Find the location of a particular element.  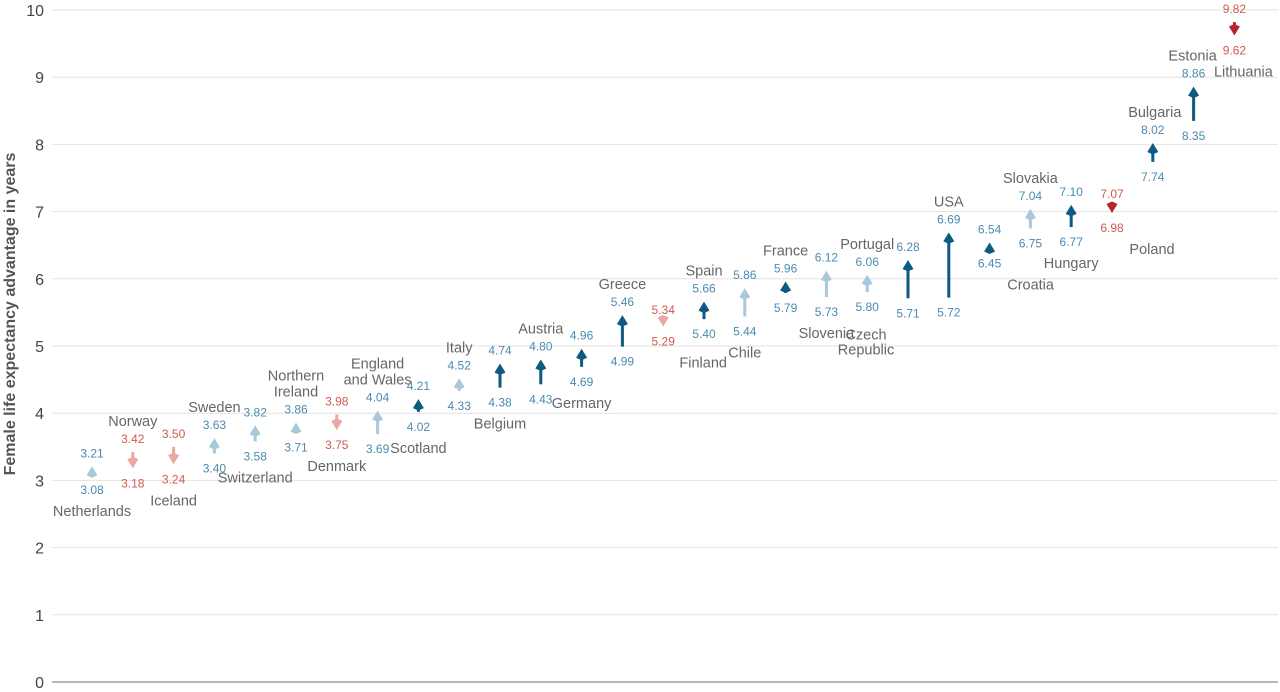

arrow-croatia is located at coordinates (990, 248).